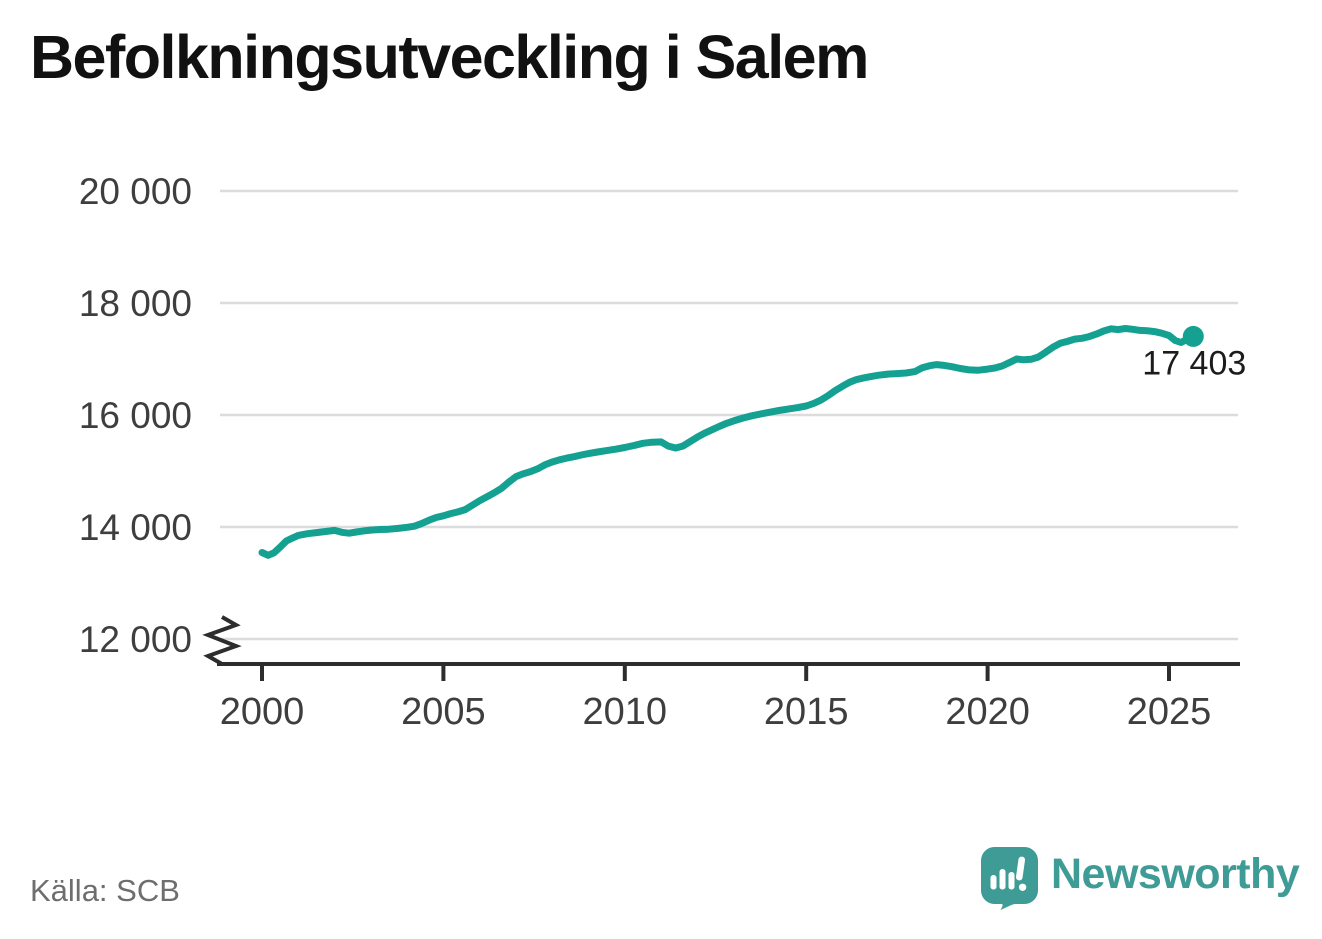  I want to click on x-tick-label: 2025, so click(1169, 712).